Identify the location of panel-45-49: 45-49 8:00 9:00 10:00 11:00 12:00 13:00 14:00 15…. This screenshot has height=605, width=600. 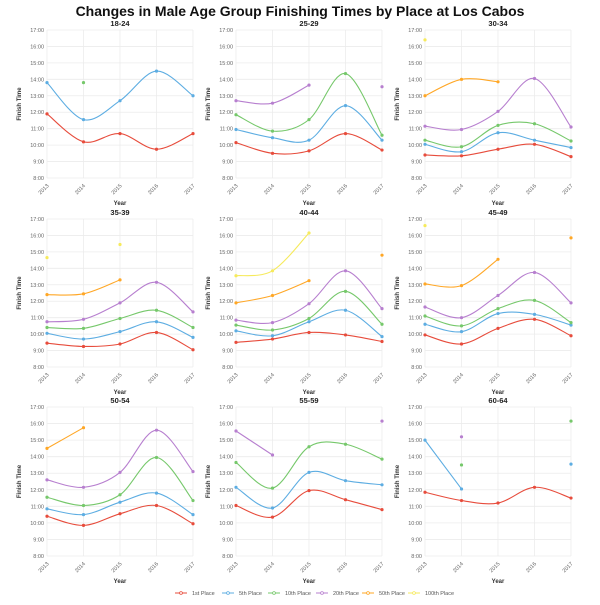
(485, 302).